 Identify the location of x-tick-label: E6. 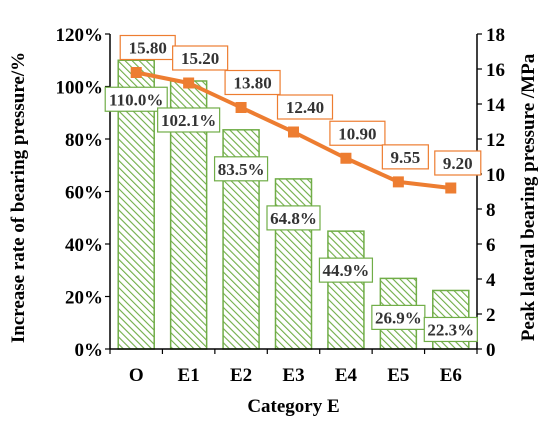
(451, 375).